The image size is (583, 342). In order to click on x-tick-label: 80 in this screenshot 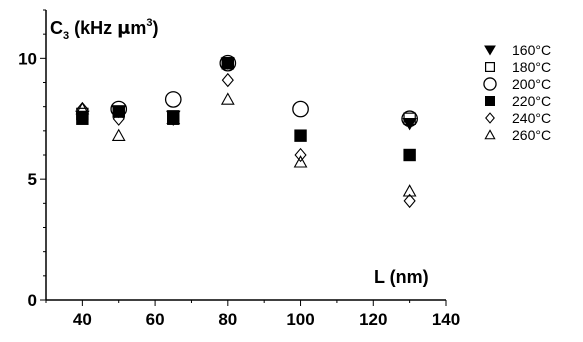, I will do `click(227, 319)`.